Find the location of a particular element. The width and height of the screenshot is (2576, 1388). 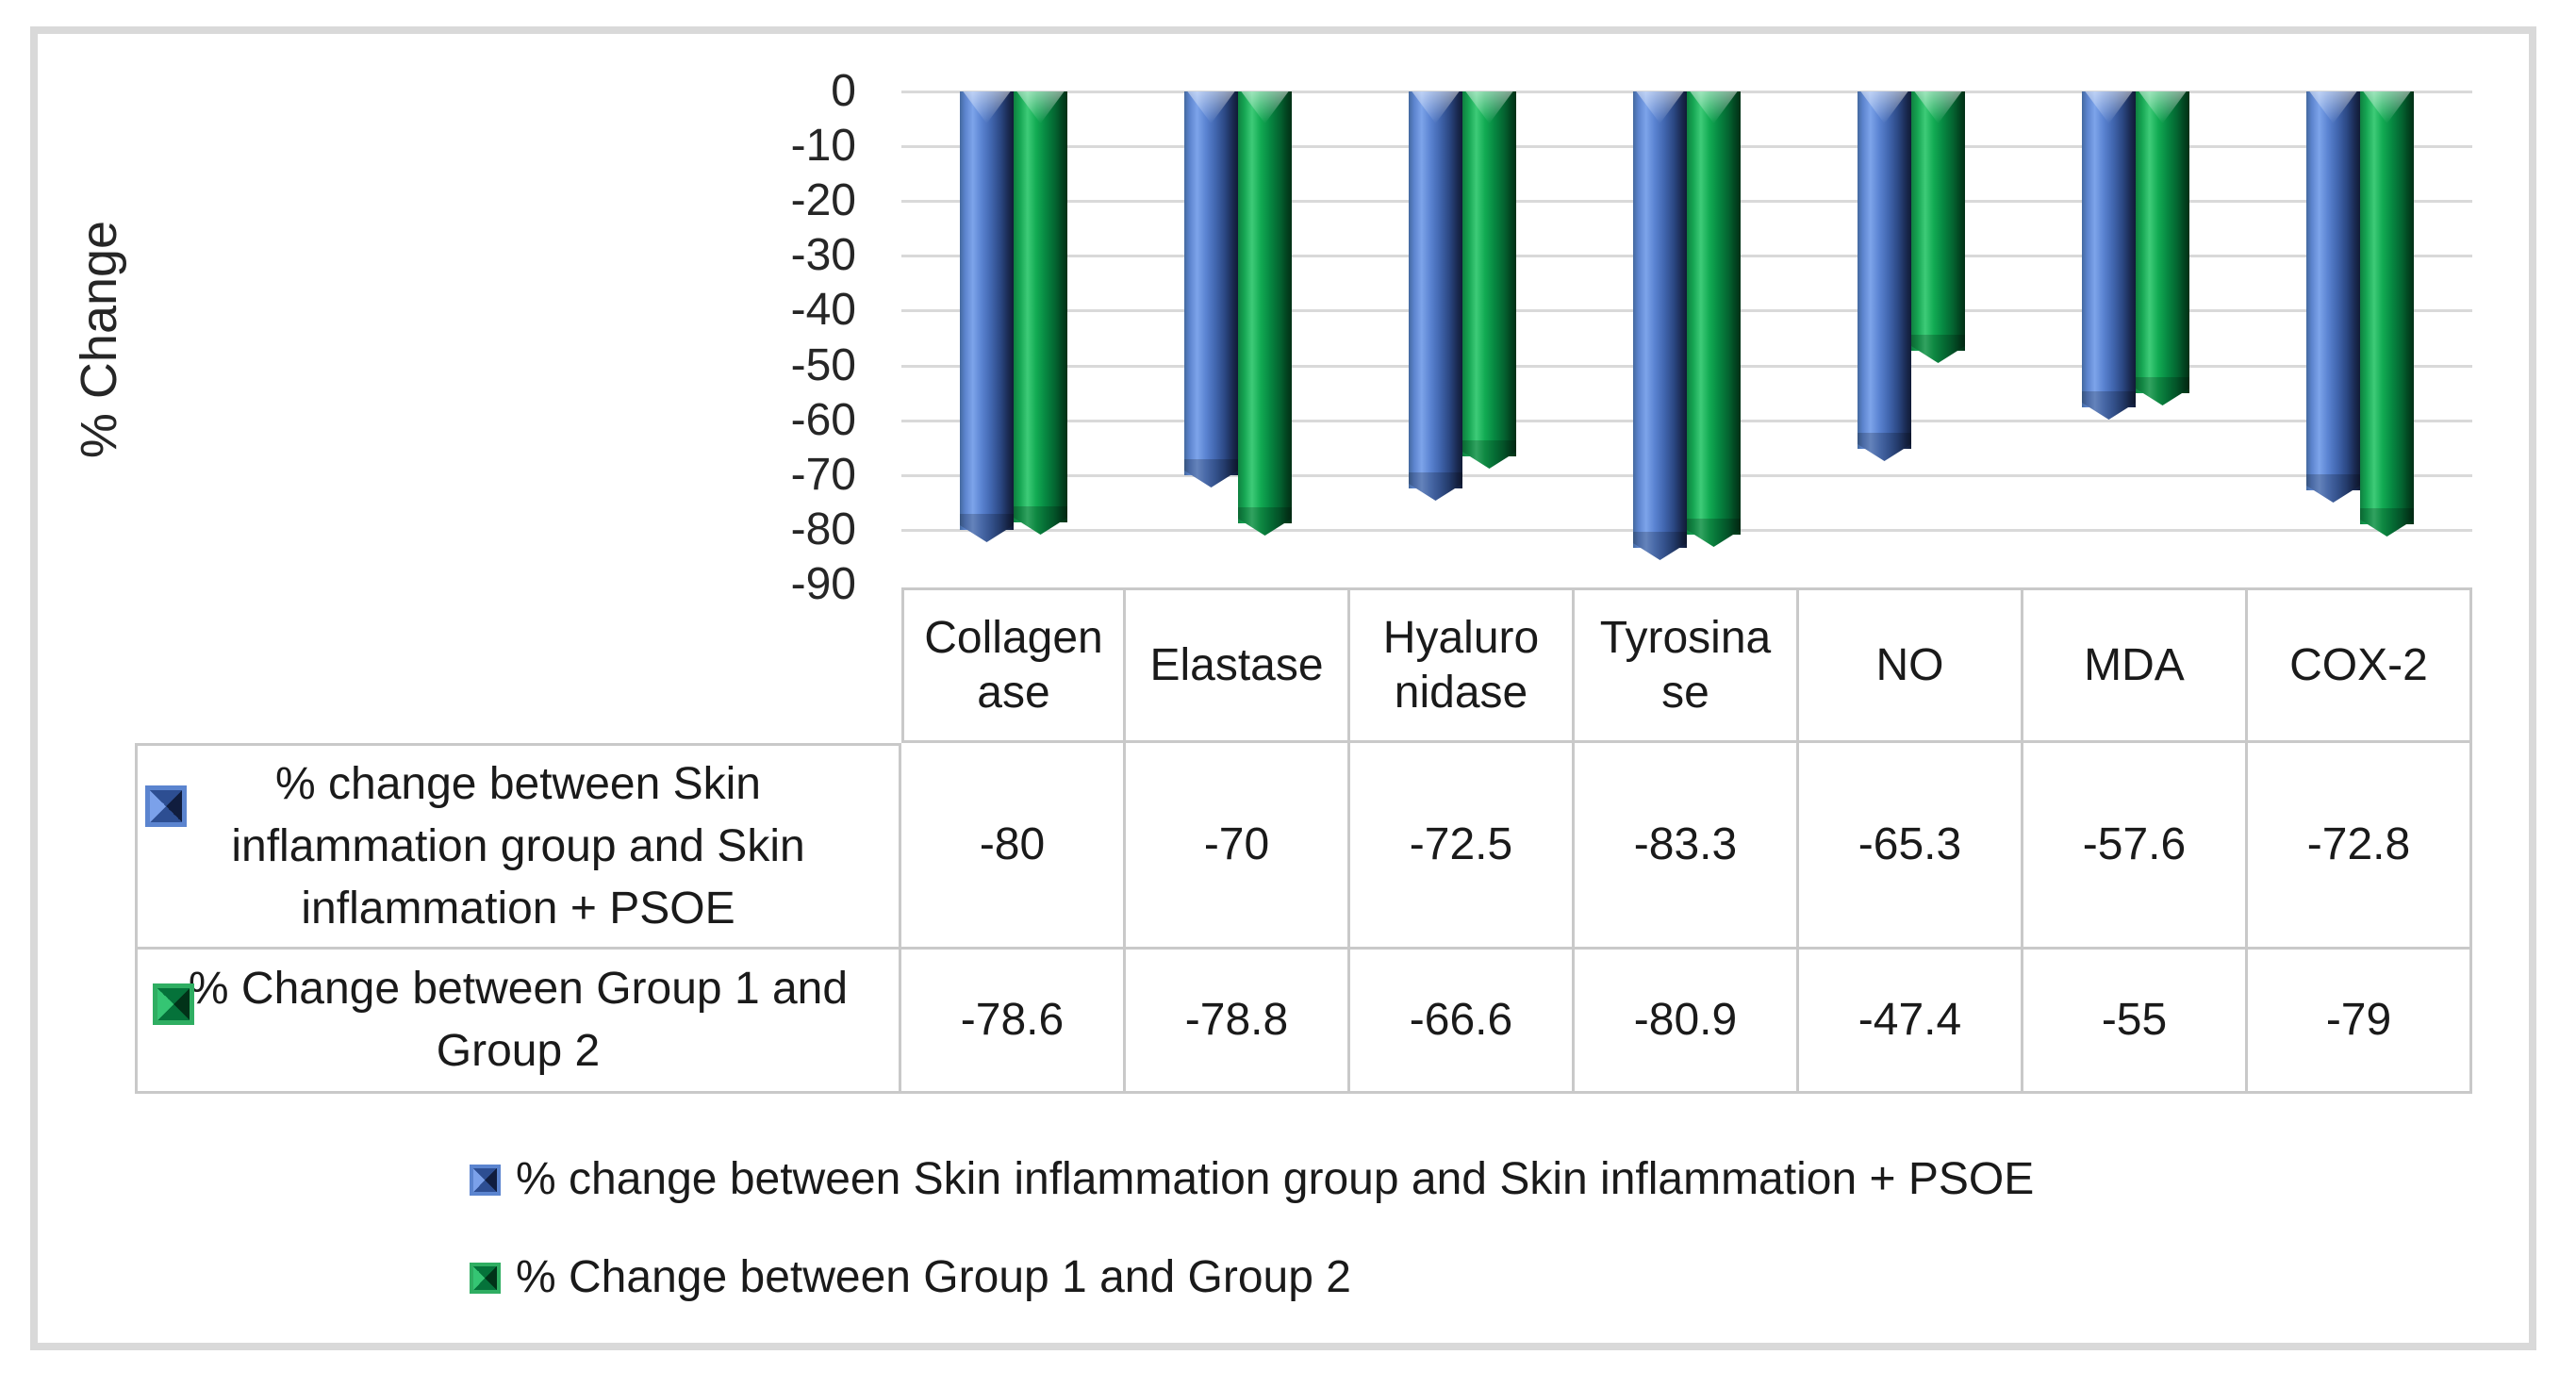

bar-series-0-Elastase is located at coordinates (1211, 283).